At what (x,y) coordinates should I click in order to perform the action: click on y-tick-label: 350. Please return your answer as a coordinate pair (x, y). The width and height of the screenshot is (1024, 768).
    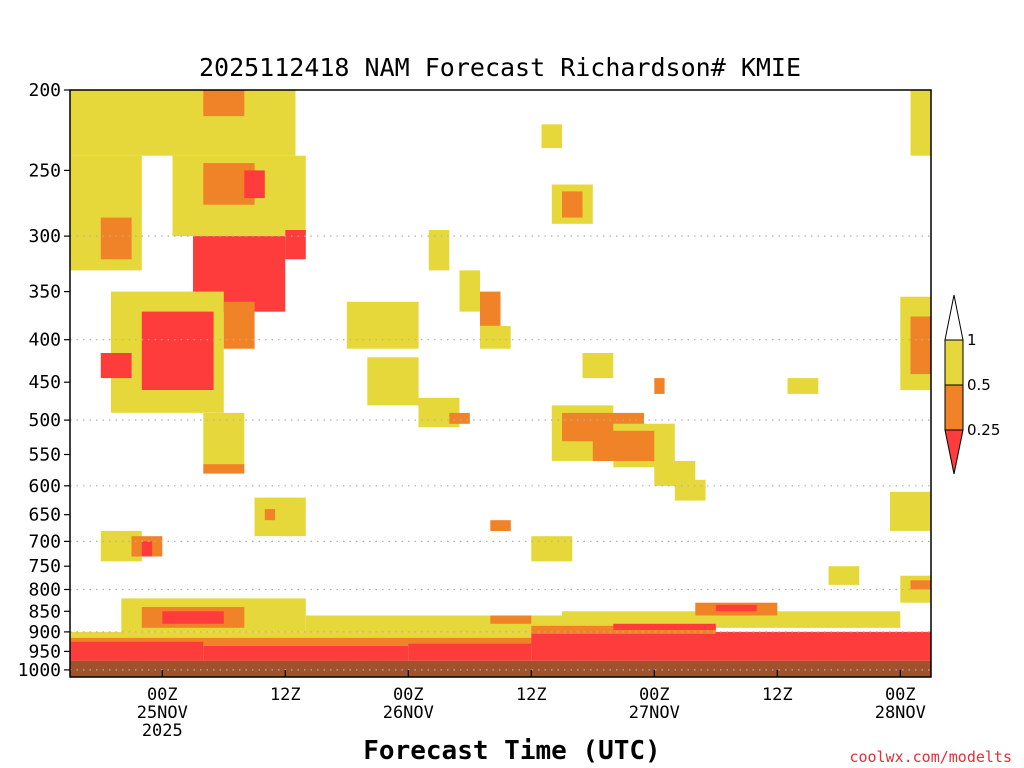
    Looking at the image, I should click on (44, 292).